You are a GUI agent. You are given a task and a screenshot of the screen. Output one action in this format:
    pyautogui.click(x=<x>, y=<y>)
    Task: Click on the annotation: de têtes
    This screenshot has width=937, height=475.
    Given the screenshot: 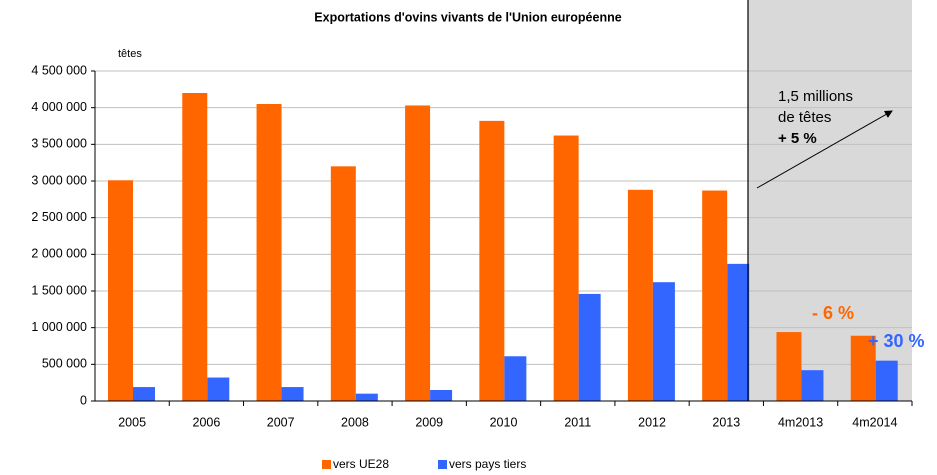 What is the action you would take?
    pyautogui.click(x=804, y=117)
    